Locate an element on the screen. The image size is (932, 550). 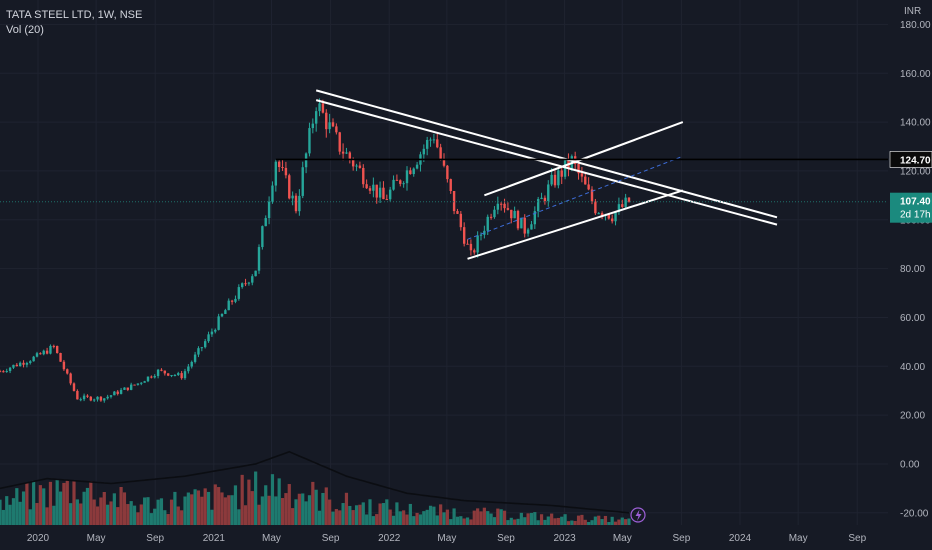
volume-bars is located at coordinates (315, 498).